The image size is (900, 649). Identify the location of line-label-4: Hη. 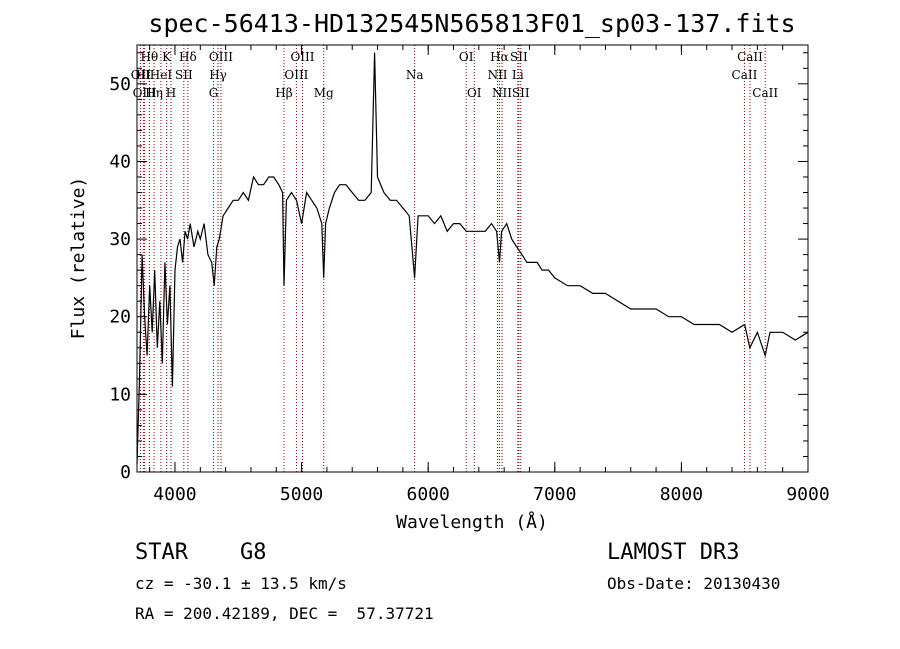
(154, 93).